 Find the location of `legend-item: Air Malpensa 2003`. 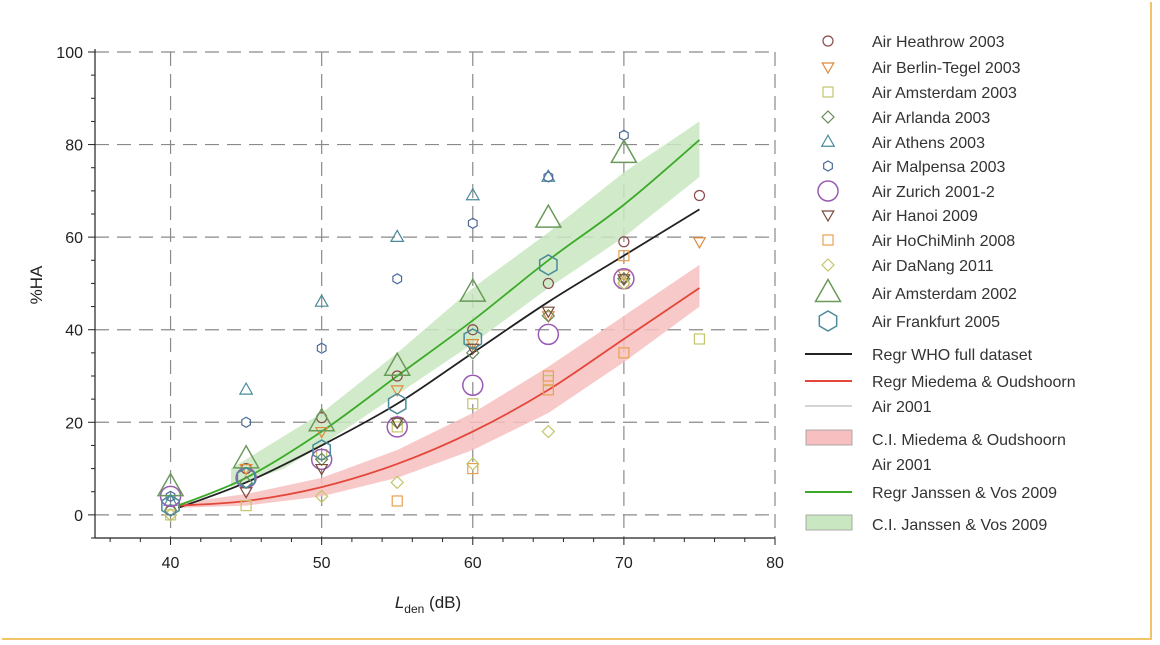

legend-item: Air Malpensa 2003 is located at coordinates (914, 167).